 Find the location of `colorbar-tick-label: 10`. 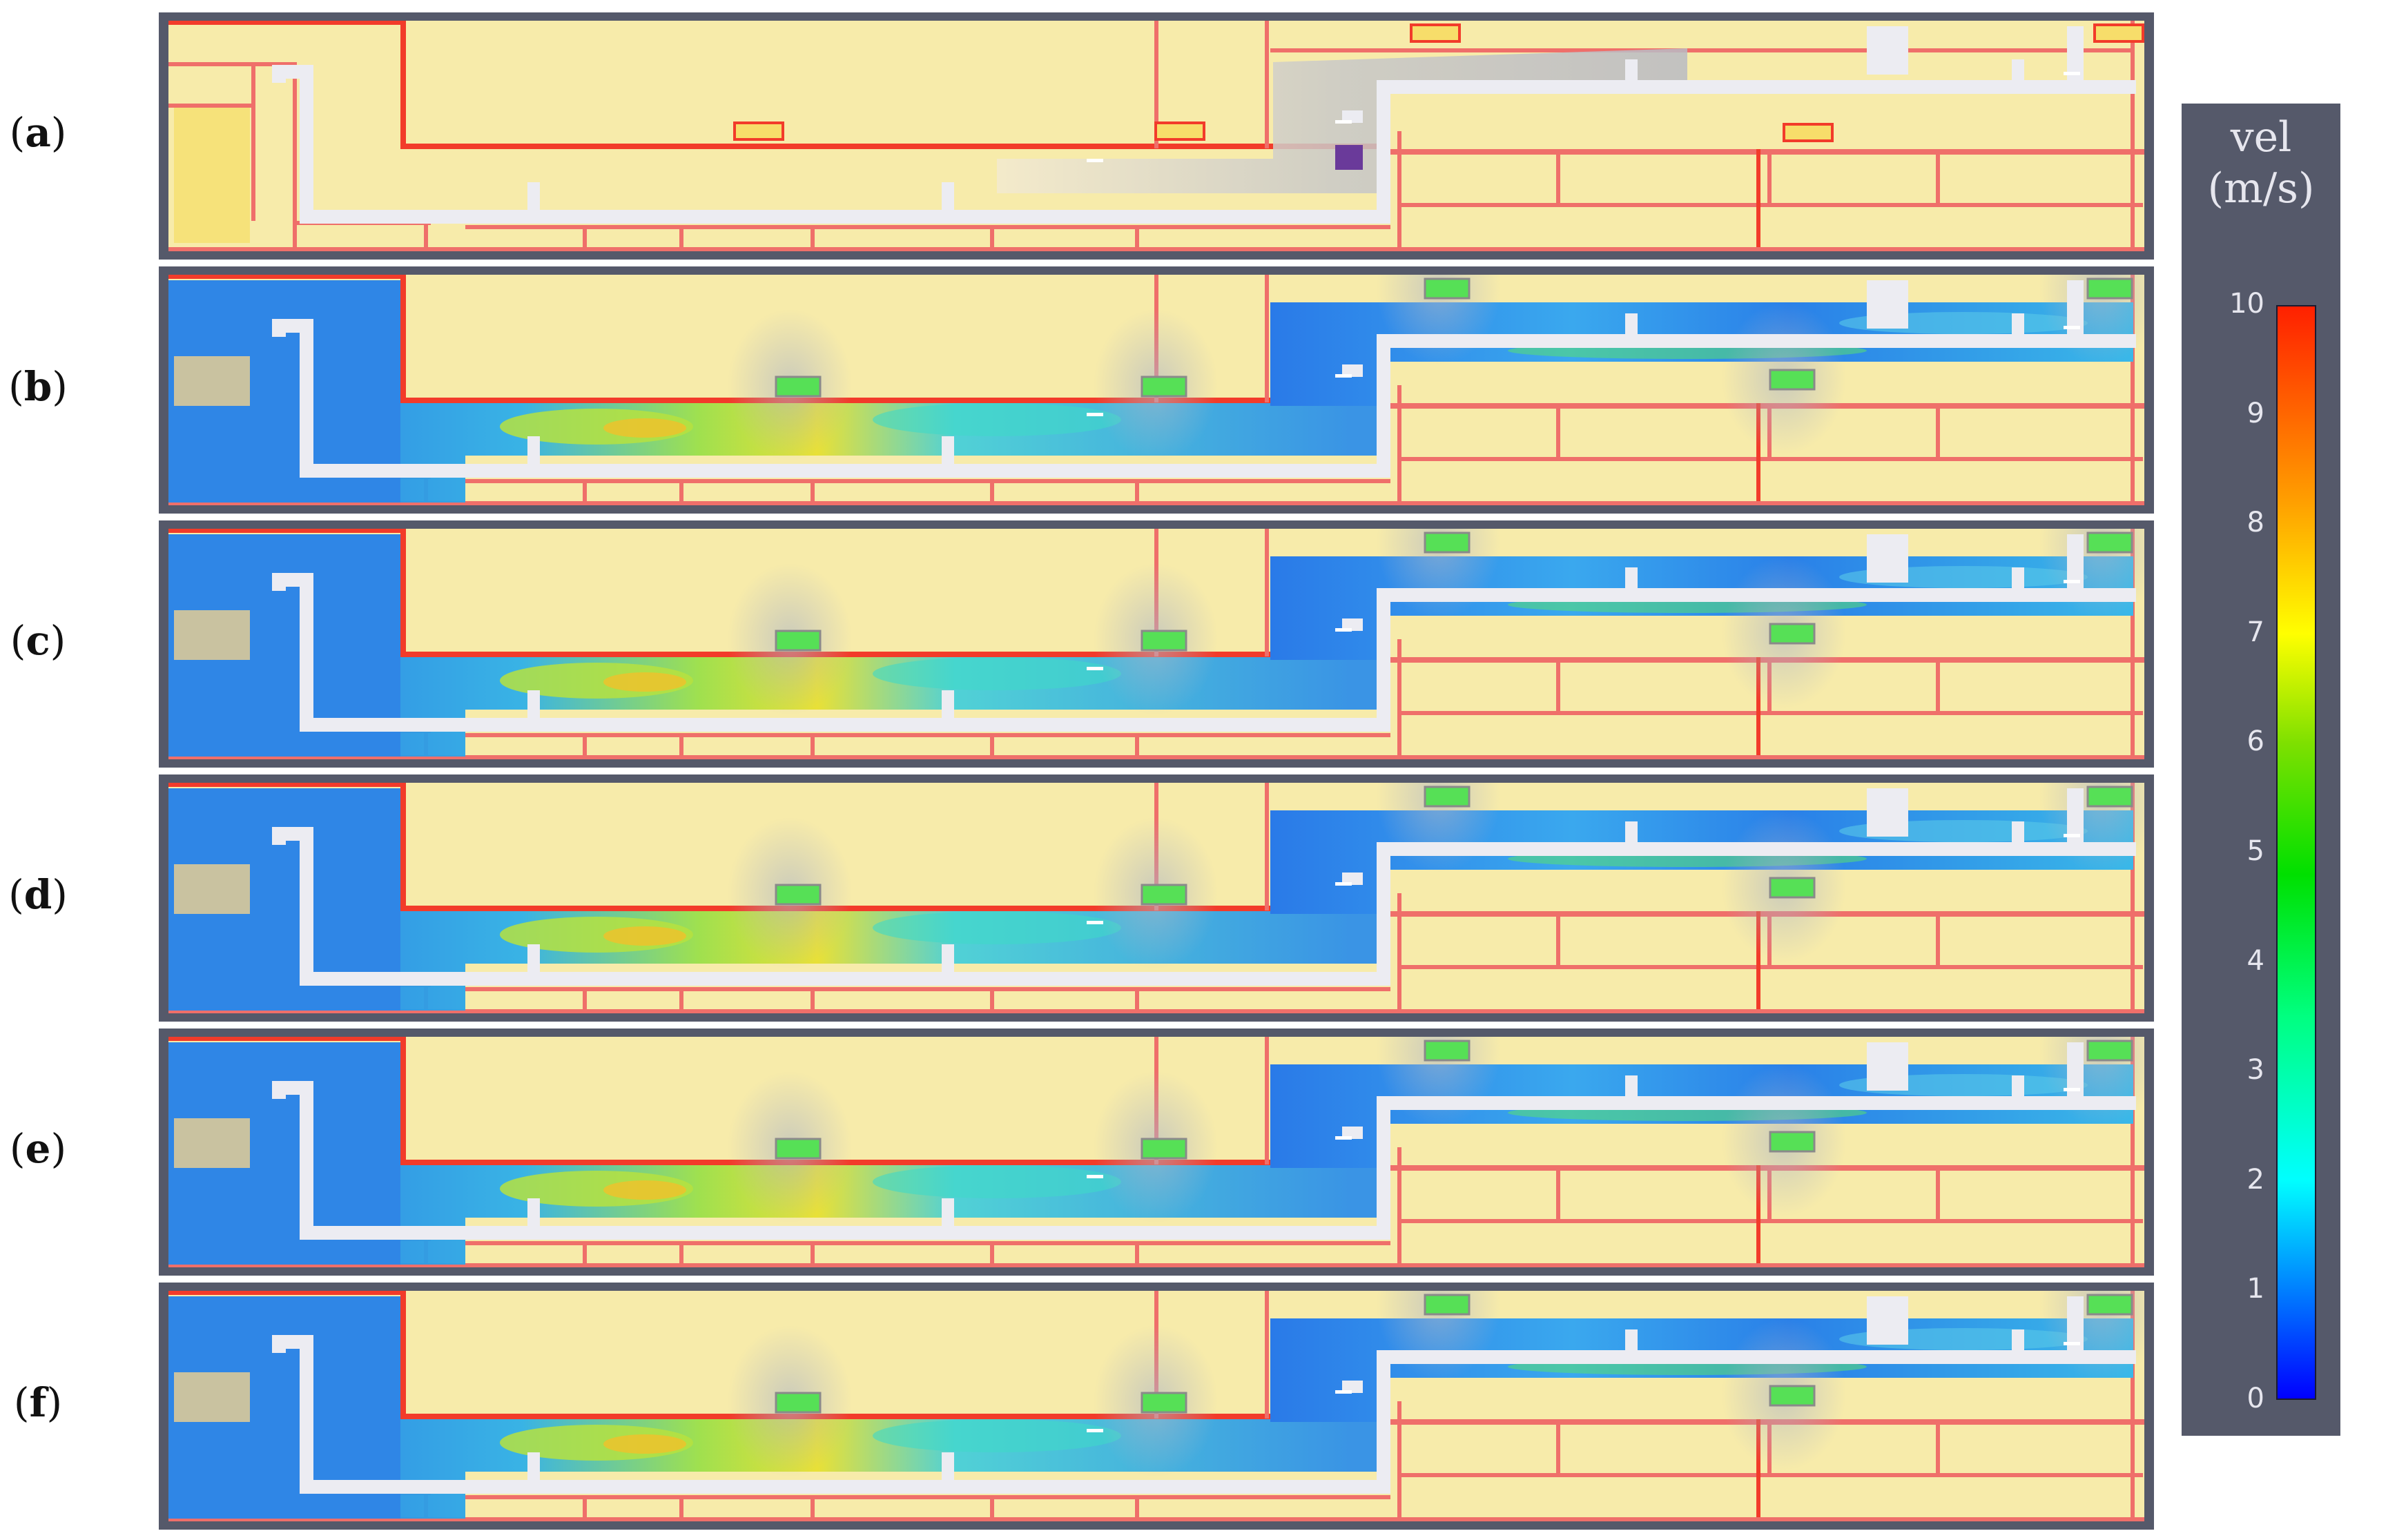

colorbar-tick-label: 10 is located at coordinates (2246, 304).